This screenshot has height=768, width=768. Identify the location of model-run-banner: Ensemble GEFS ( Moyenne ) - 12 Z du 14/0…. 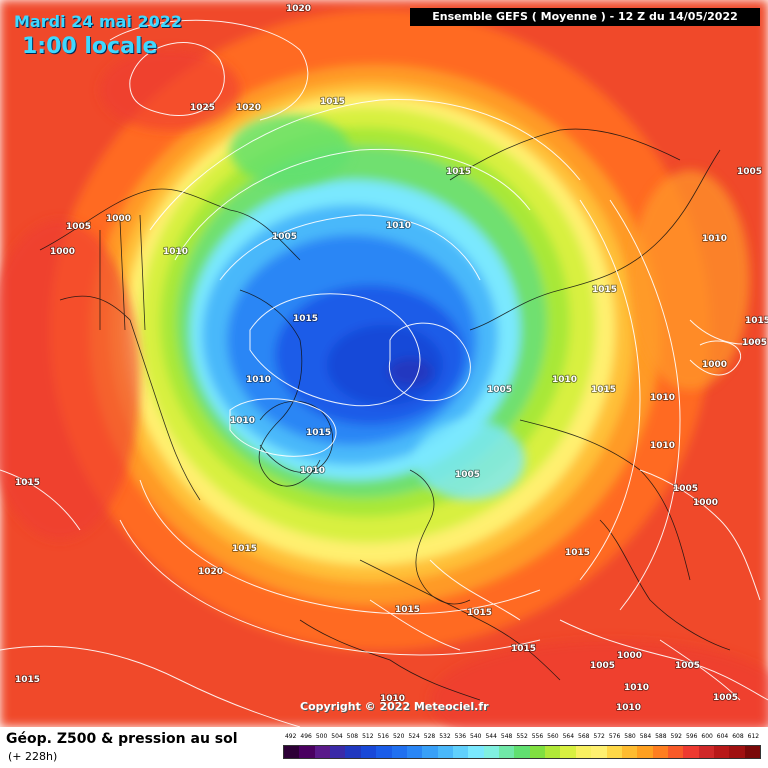
(585, 17).